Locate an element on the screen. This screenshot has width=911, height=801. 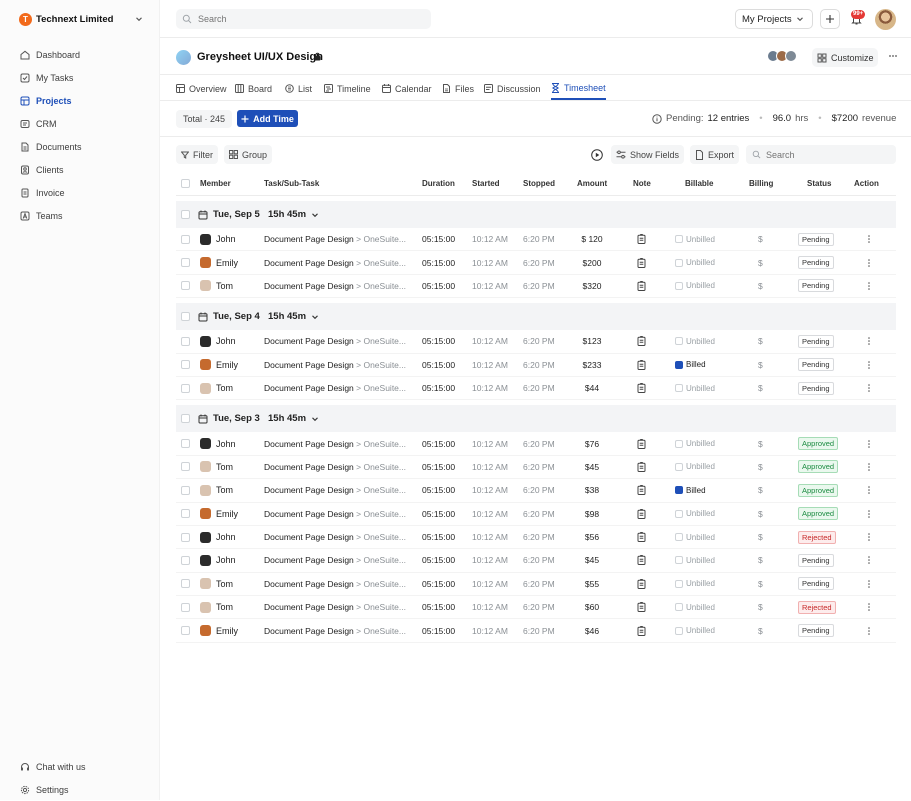
col-started: Started is located at coordinates (486, 183).